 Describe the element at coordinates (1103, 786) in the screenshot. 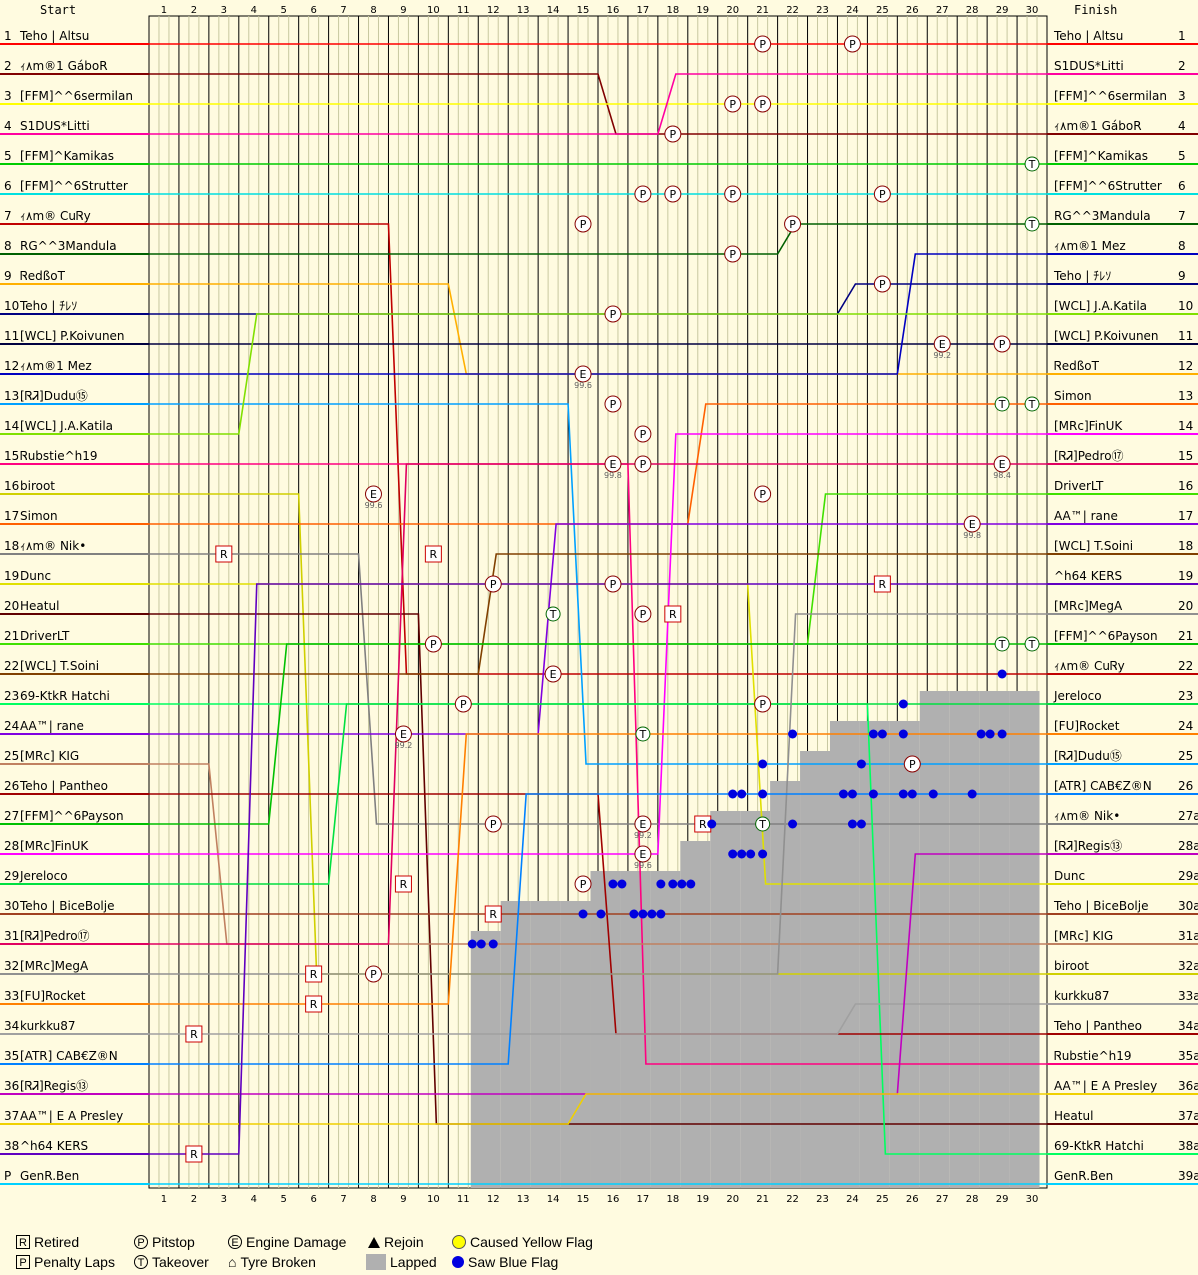

I see `finish-driver-name: [ATR] CAB€Z®N` at that location.